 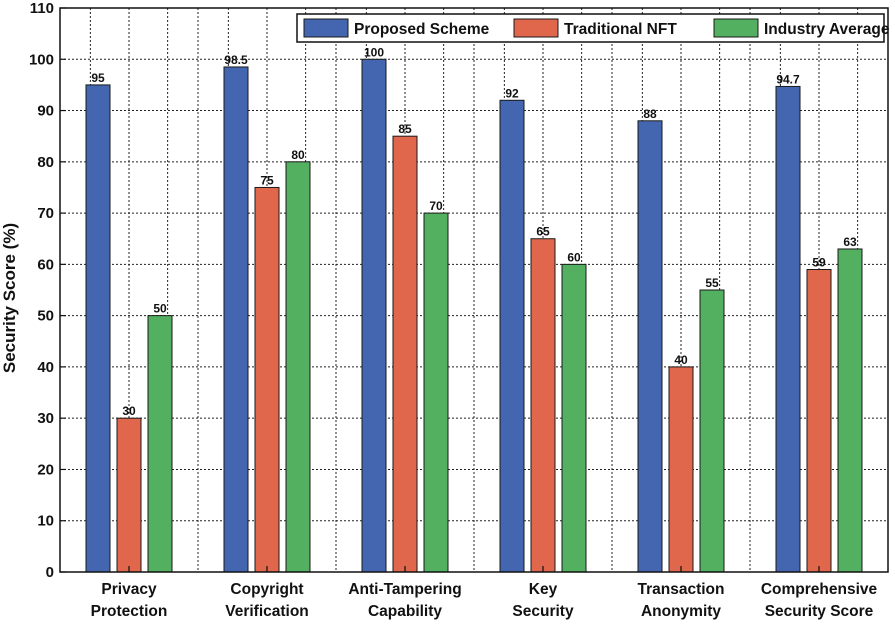 What do you see at coordinates (404, 589) in the screenshot?
I see `x-category-label: Anti-Tampering` at bounding box center [404, 589].